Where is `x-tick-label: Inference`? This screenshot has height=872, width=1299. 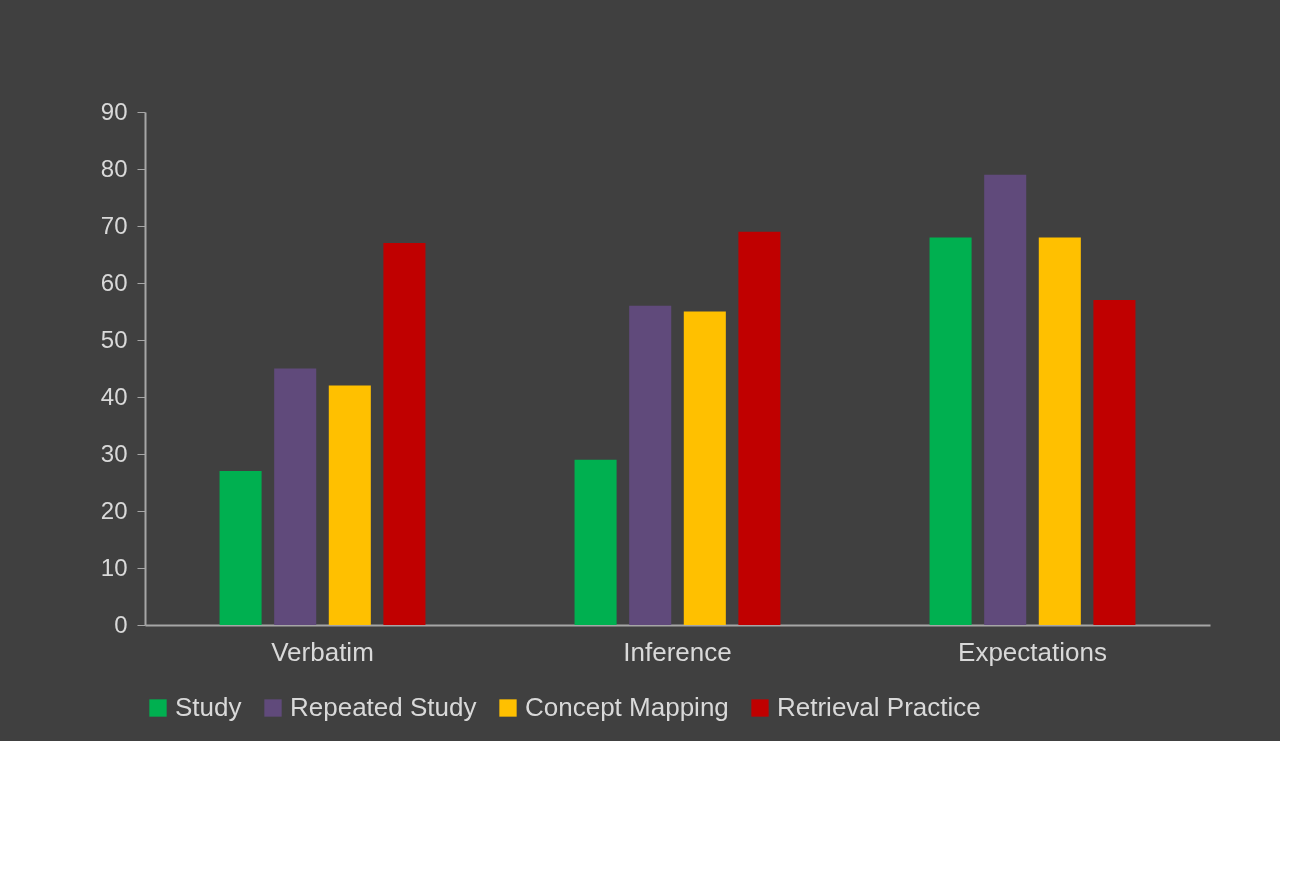
x-tick-label: Inference is located at coordinates (677, 651).